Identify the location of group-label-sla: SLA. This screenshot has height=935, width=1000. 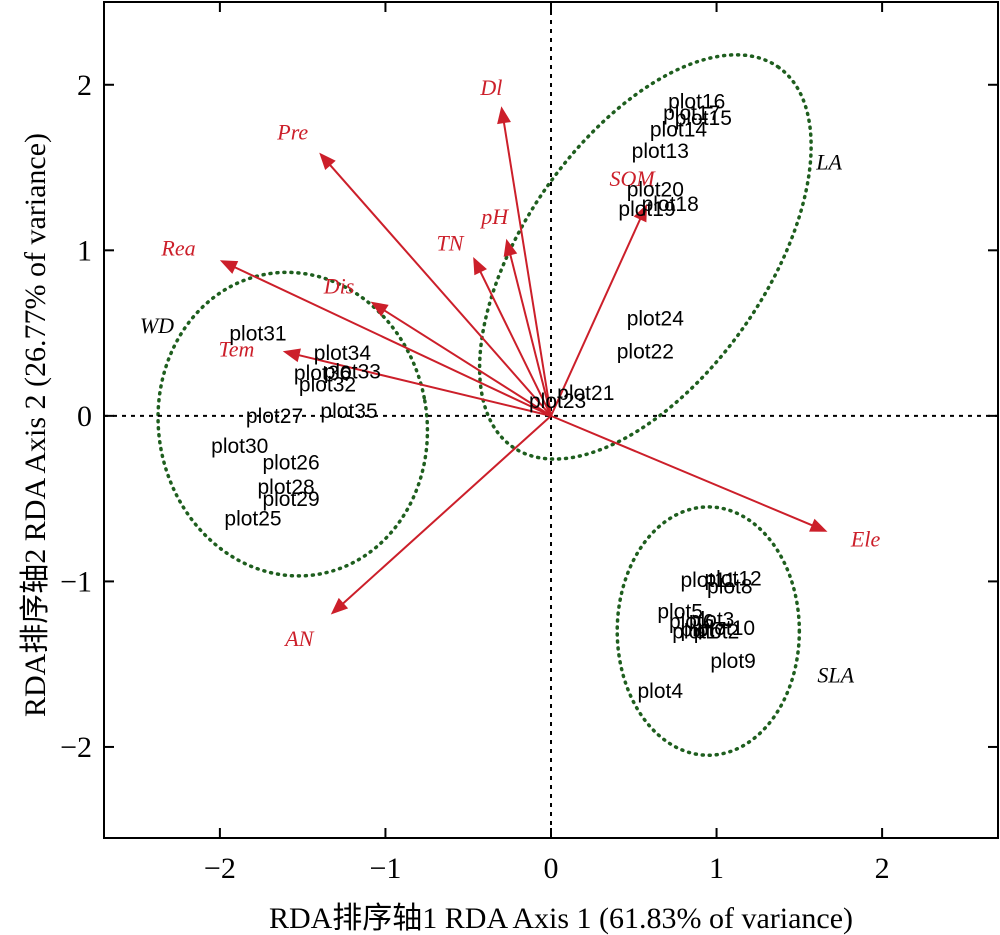
(835, 674).